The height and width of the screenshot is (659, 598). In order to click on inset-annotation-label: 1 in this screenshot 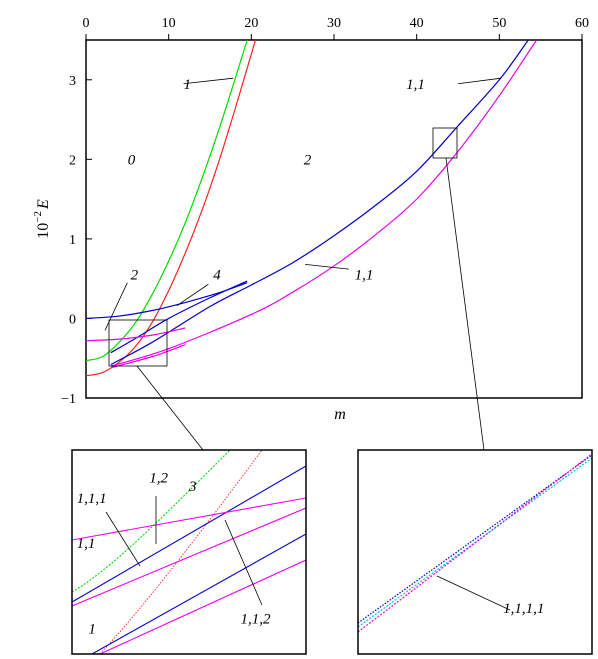, I will do `click(92, 630)`.